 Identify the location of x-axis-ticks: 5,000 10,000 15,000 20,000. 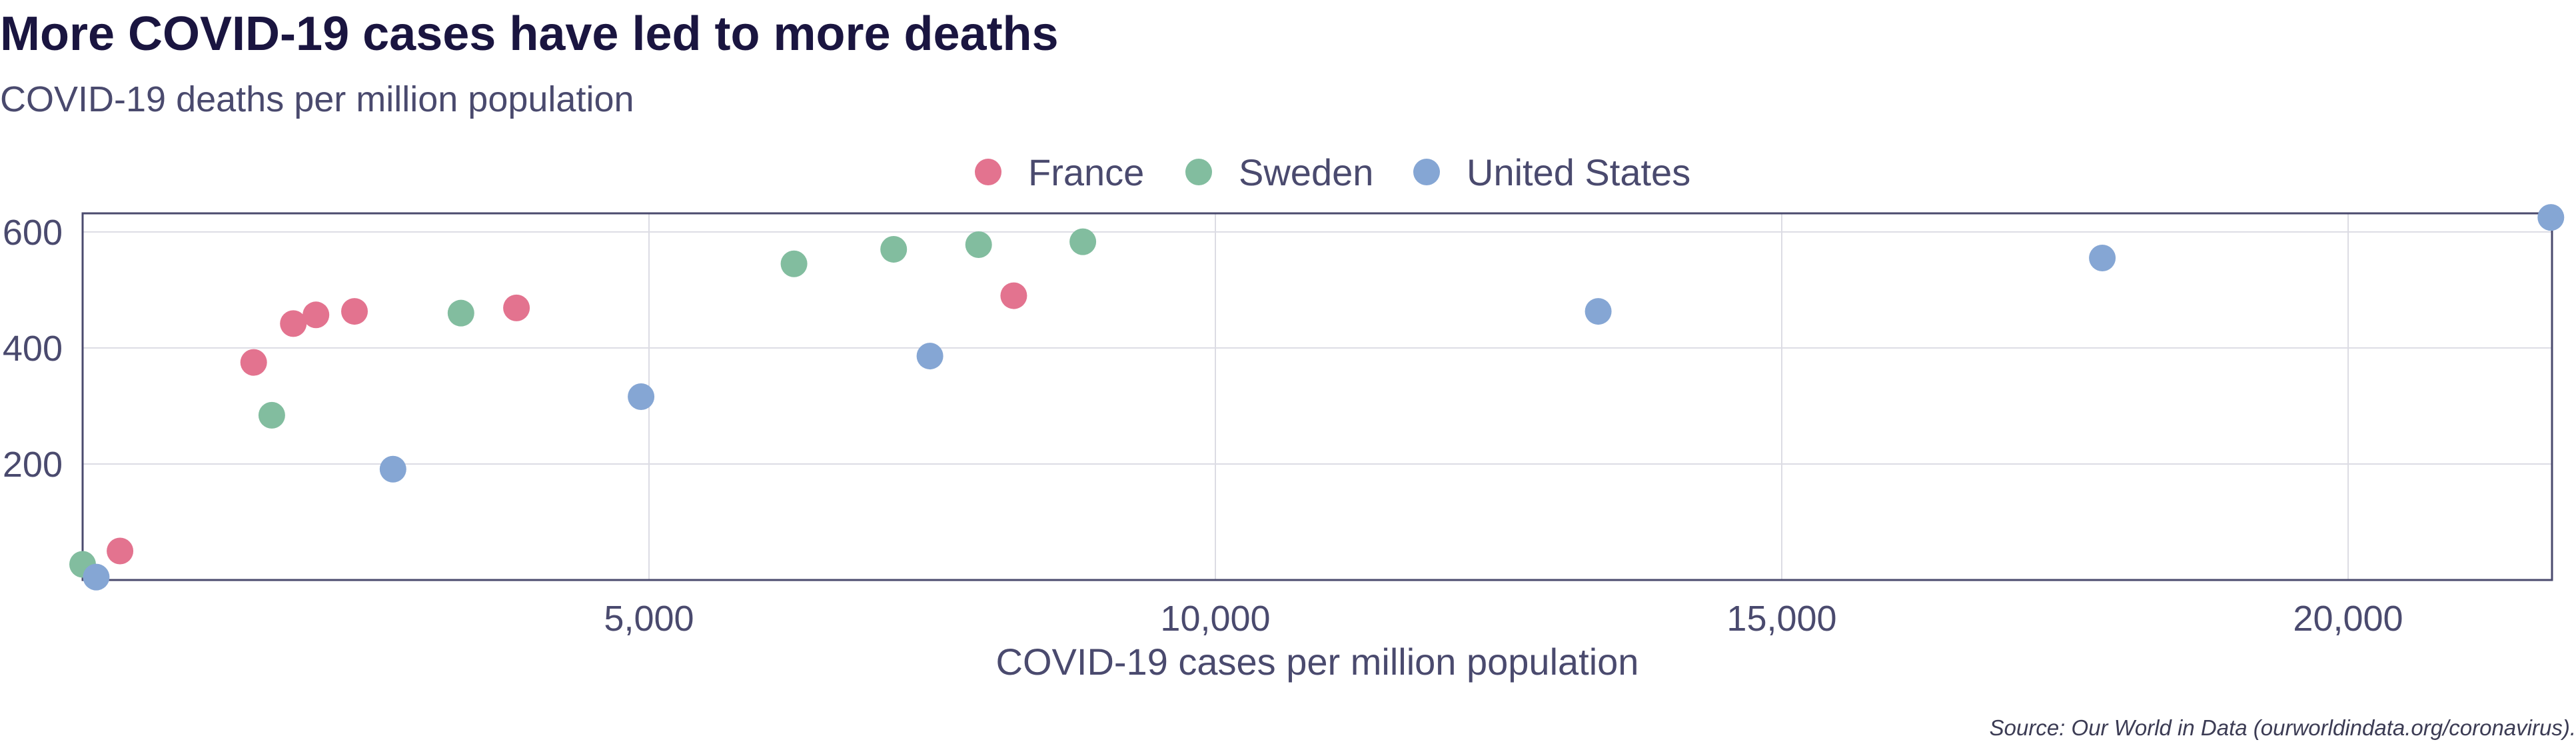
(1504, 619).